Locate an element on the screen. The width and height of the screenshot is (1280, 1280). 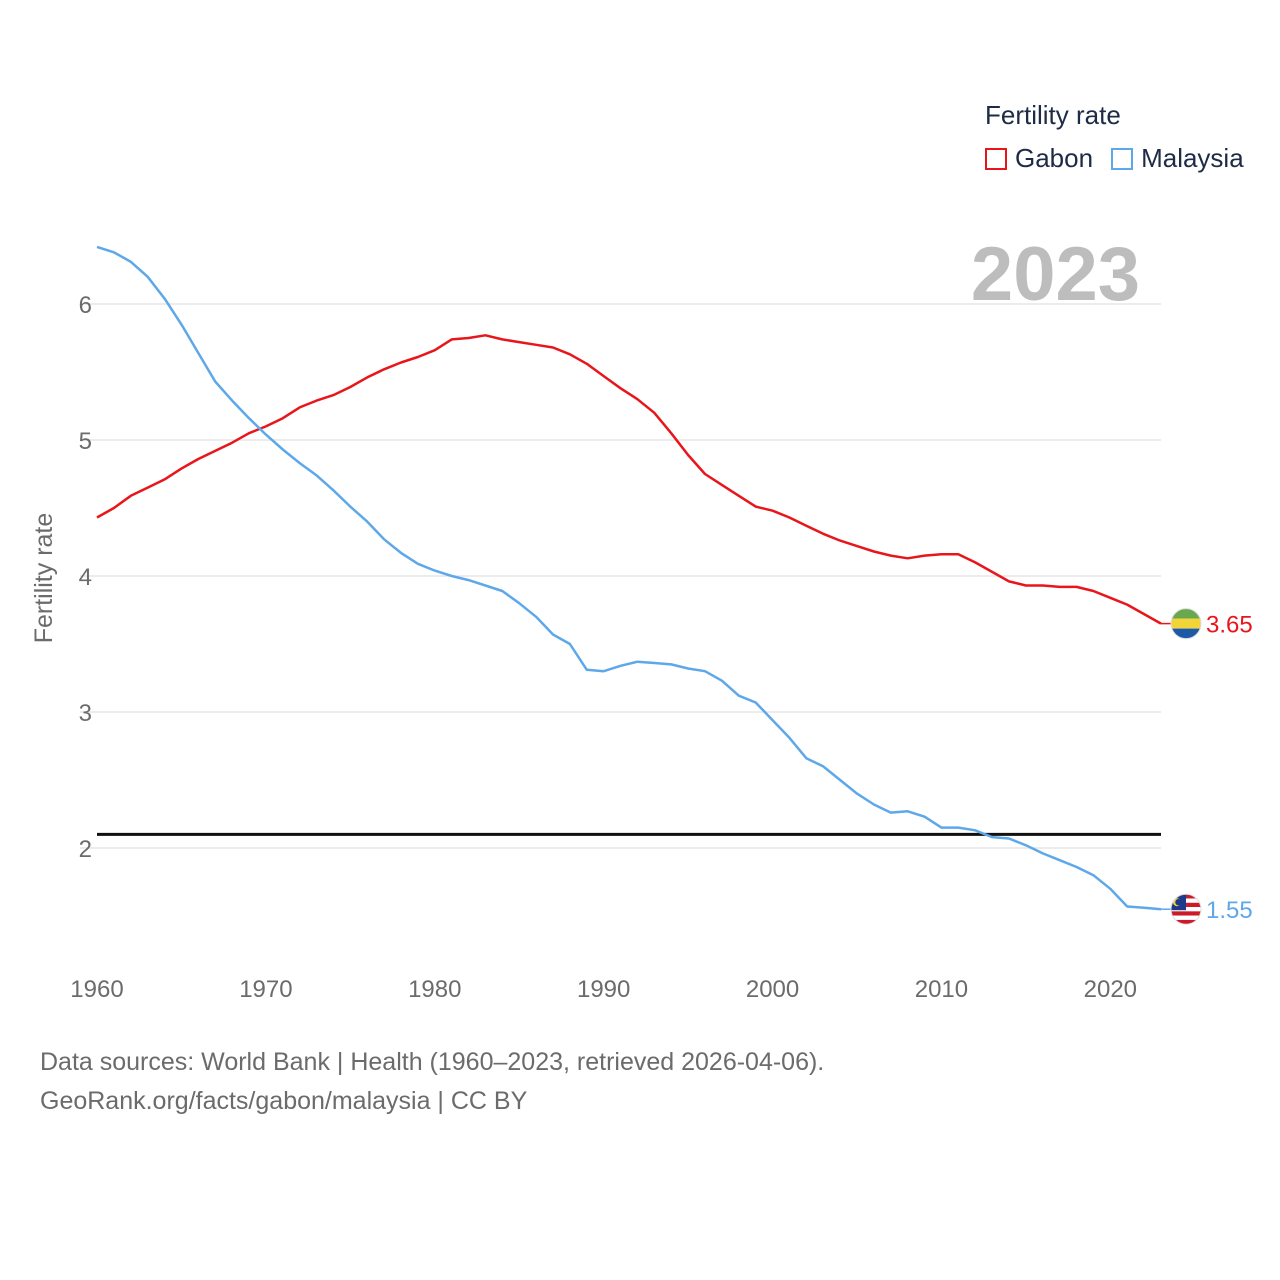
legend-label-gabon: Gabon is located at coordinates (1054, 158).